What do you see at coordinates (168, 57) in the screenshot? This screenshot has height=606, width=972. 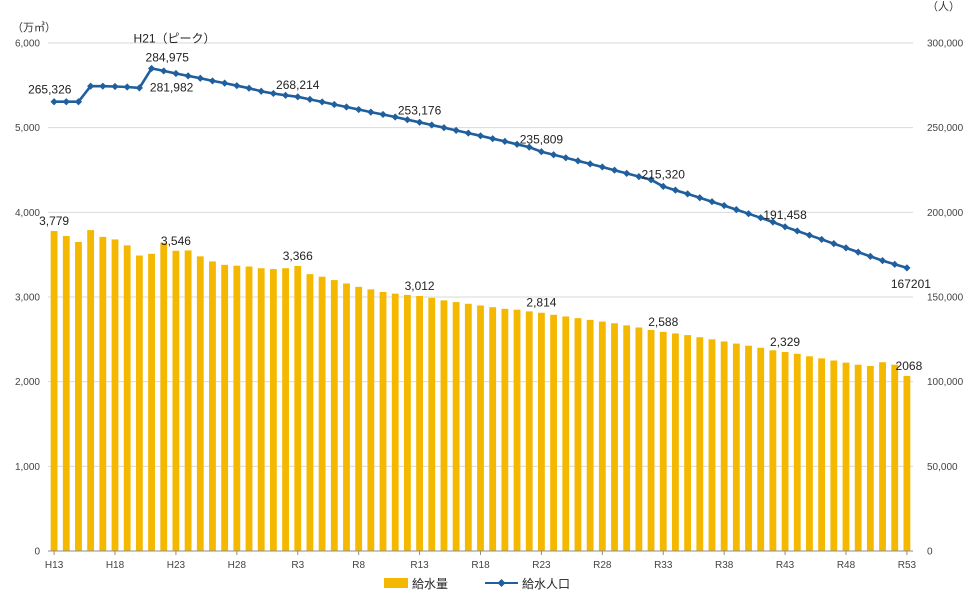 I see `line-data-label: 284,975` at bounding box center [168, 57].